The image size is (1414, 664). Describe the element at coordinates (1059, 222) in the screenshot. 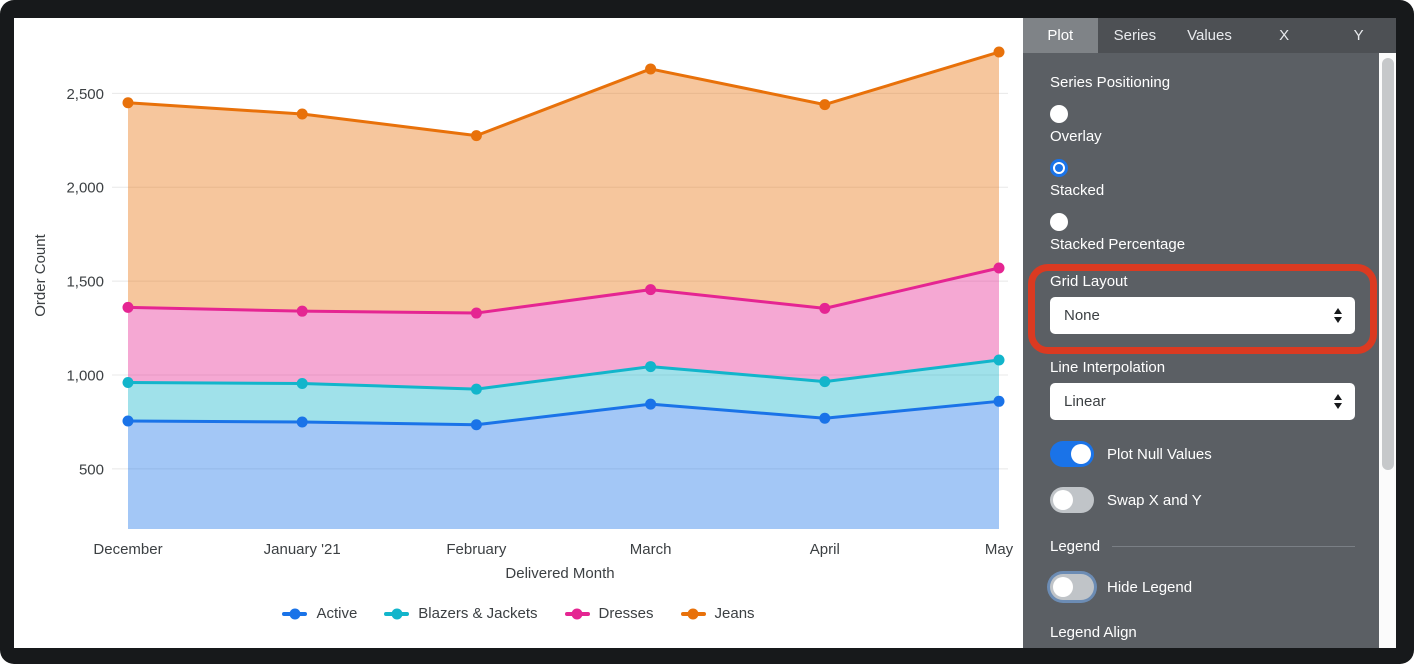

I see `radio-stacked-percentage` at that location.